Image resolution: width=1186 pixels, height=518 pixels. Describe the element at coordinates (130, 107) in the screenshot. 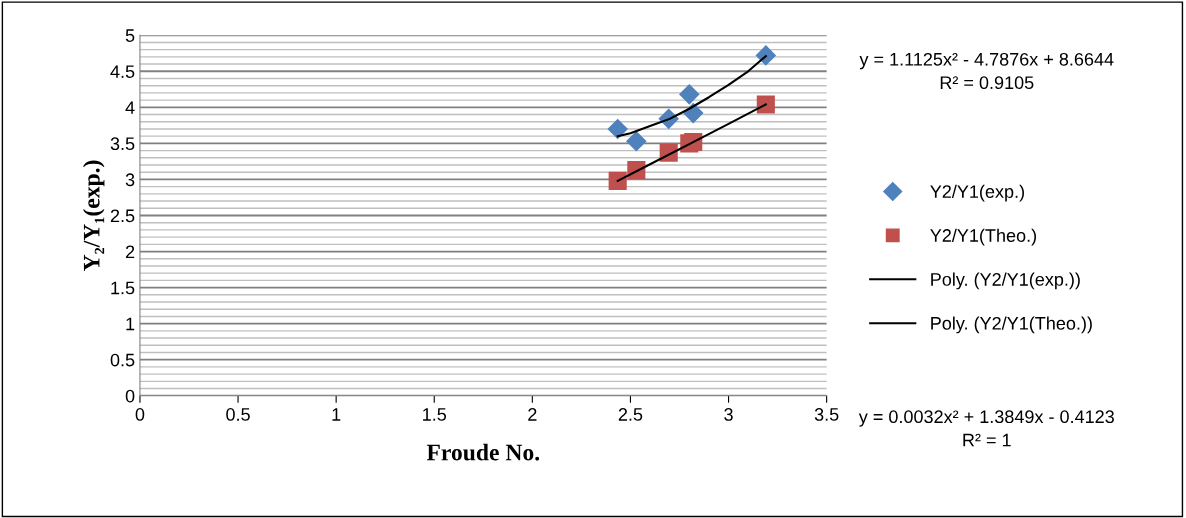

I see `y-tick-label: 4` at that location.